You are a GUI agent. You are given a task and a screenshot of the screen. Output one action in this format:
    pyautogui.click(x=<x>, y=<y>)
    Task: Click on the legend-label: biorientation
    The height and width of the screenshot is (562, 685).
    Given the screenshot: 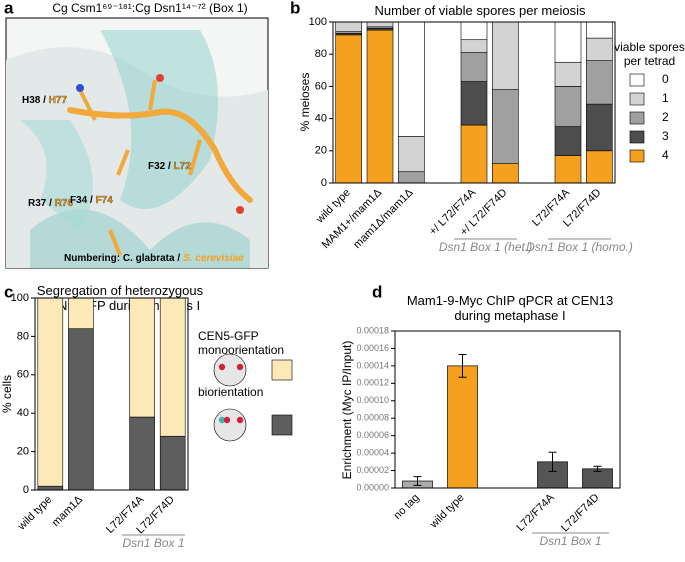 What is the action you would take?
    pyautogui.click(x=231, y=392)
    